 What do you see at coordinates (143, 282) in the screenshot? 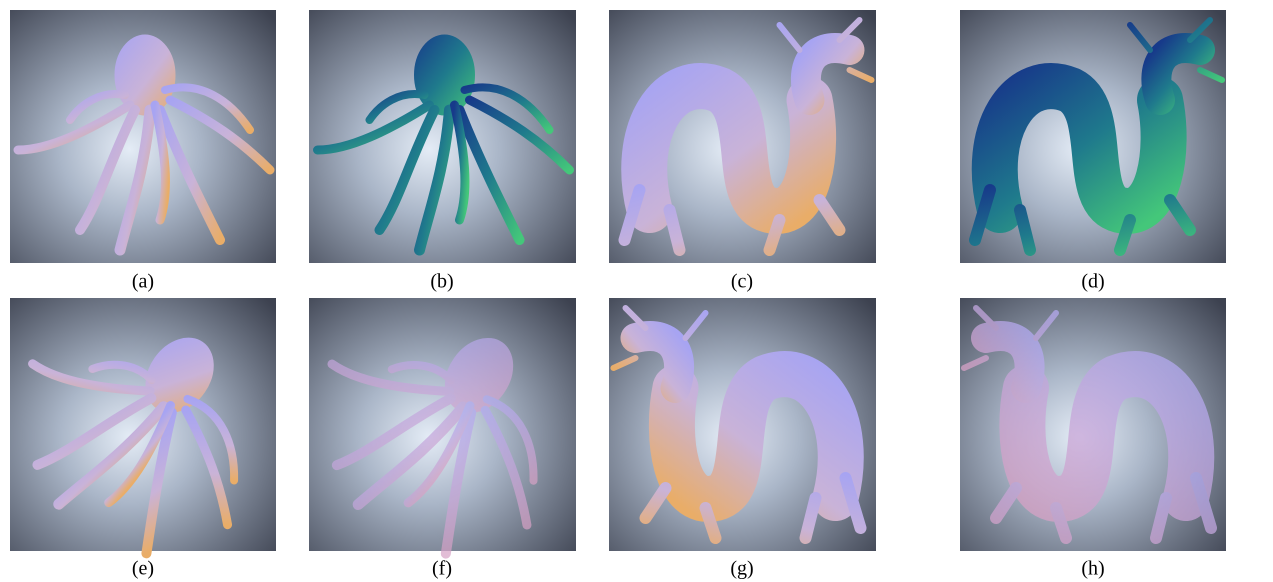
I see `caption: (a)` at bounding box center [143, 282].